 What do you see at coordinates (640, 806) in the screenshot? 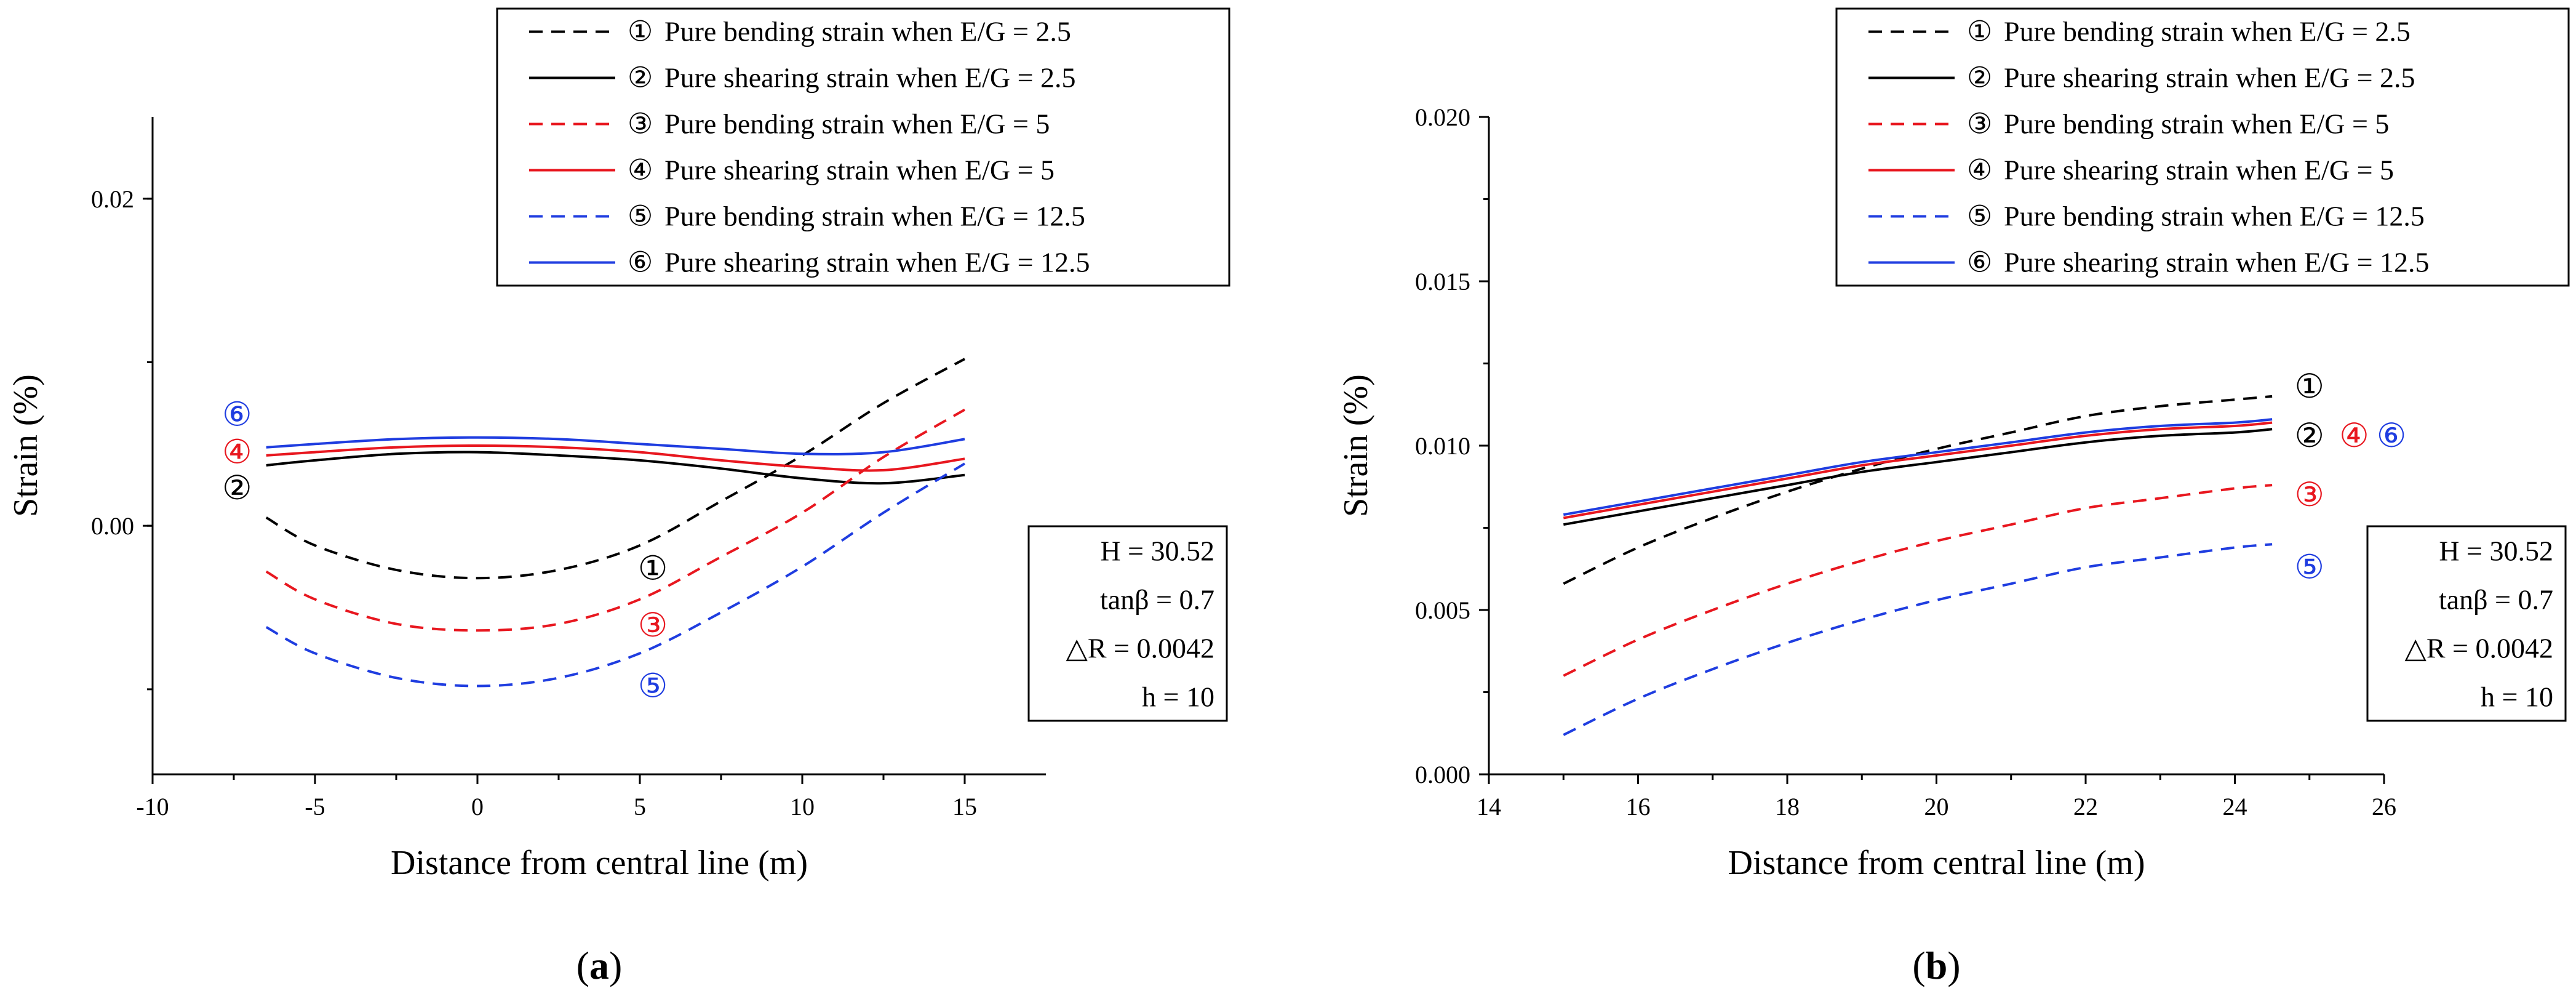
I see `x-tick-label: 5` at bounding box center [640, 806].